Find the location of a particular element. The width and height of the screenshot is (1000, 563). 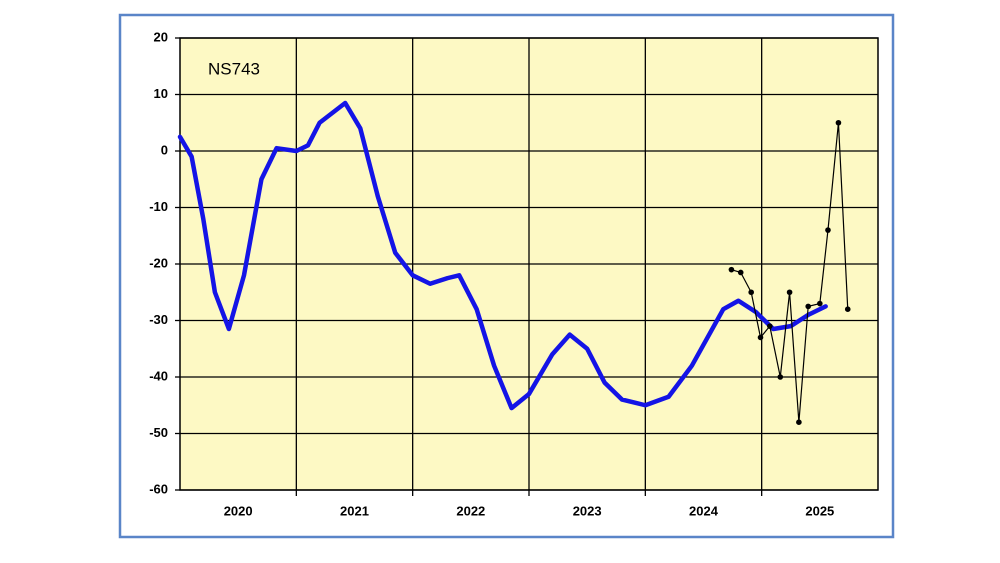

x-tick-label: 2025 is located at coordinates (819, 510).